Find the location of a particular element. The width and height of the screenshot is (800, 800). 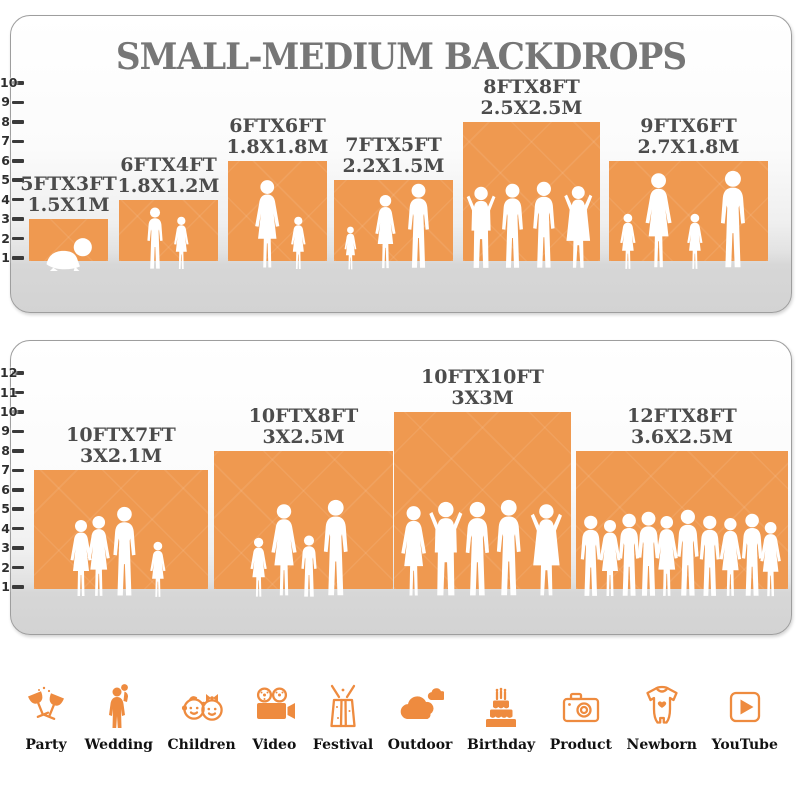

size-m-text: 2.7X1.8M is located at coordinates (688, 146).